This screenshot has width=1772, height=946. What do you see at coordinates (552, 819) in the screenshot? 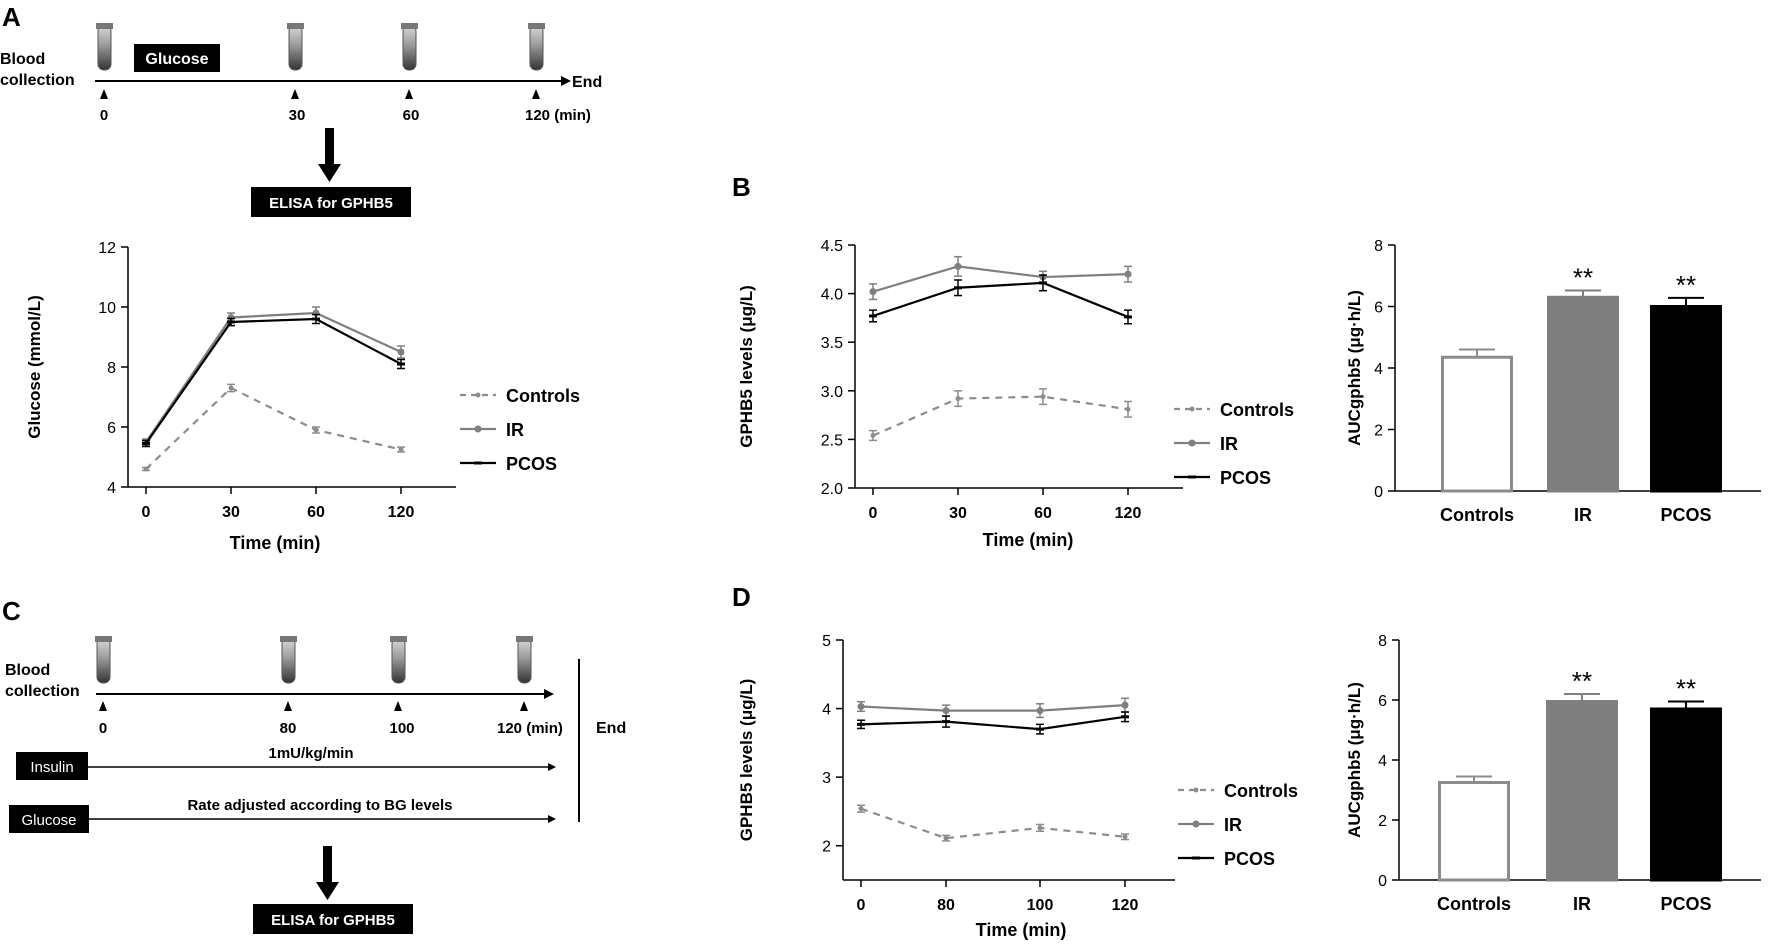
I see `glucose-arrowhead` at bounding box center [552, 819].